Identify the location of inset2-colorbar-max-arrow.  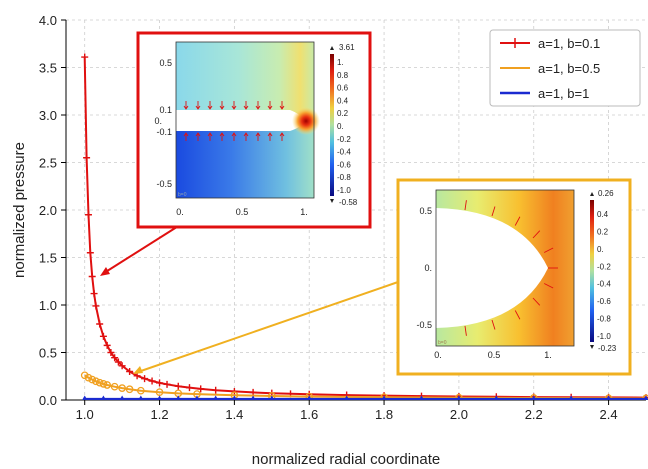
(592, 194).